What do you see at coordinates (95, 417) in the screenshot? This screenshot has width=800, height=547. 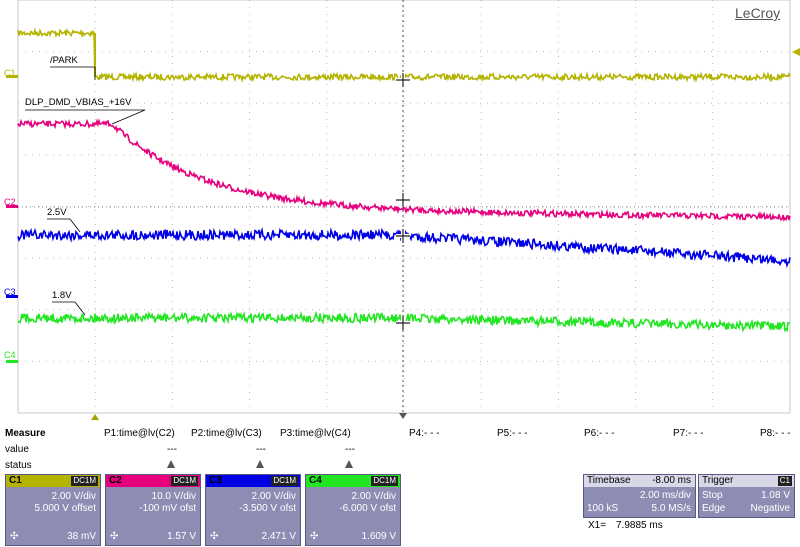 I see `trigger-position-arrow-icon` at bounding box center [95, 417].